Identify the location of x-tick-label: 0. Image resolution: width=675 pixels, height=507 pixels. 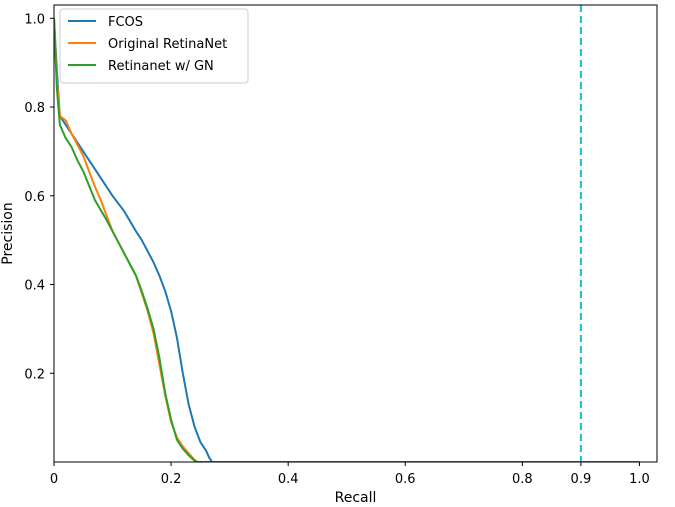
(54, 479).